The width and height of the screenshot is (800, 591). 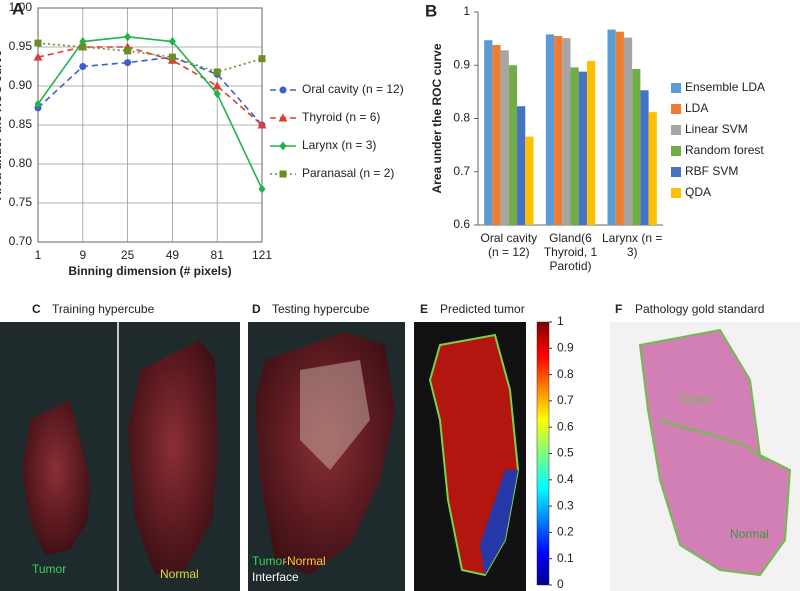 What do you see at coordinates (353, 89) in the screenshot?
I see `legend-label: Oral cavity (n = 12)` at bounding box center [353, 89].